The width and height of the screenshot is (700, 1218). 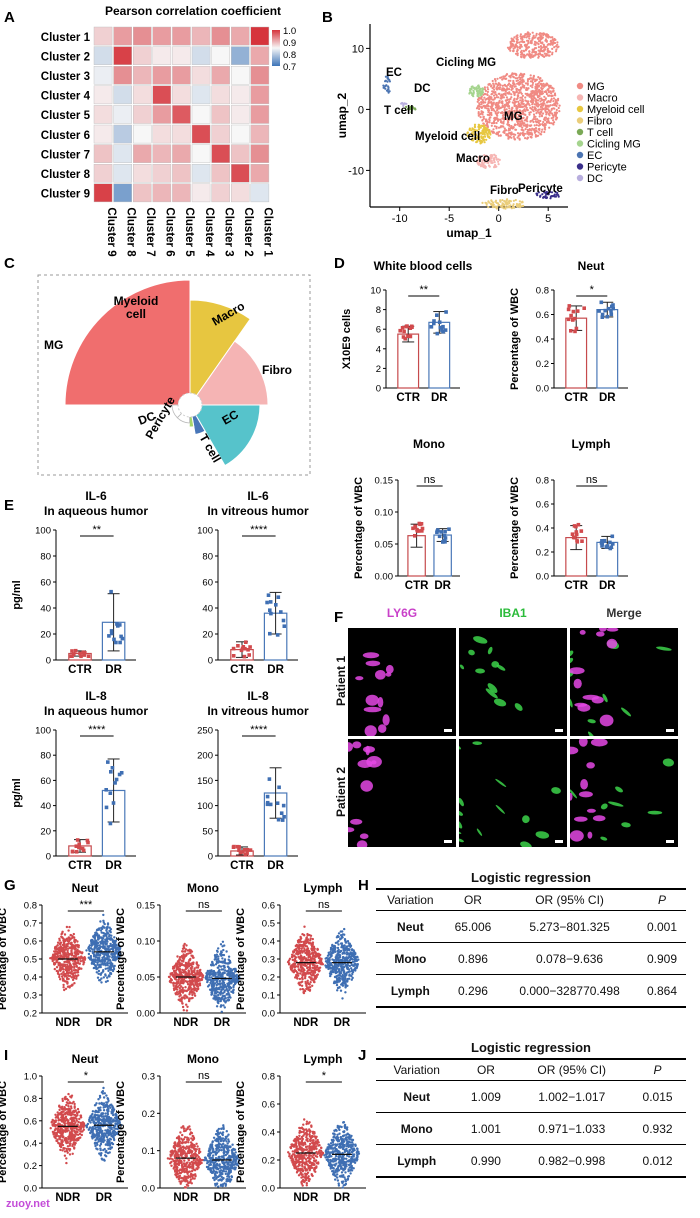 What do you see at coordinates (17, 594) in the screenshot?
I see `chart-y-label: pg/ml` at bounding box center [17, 594].